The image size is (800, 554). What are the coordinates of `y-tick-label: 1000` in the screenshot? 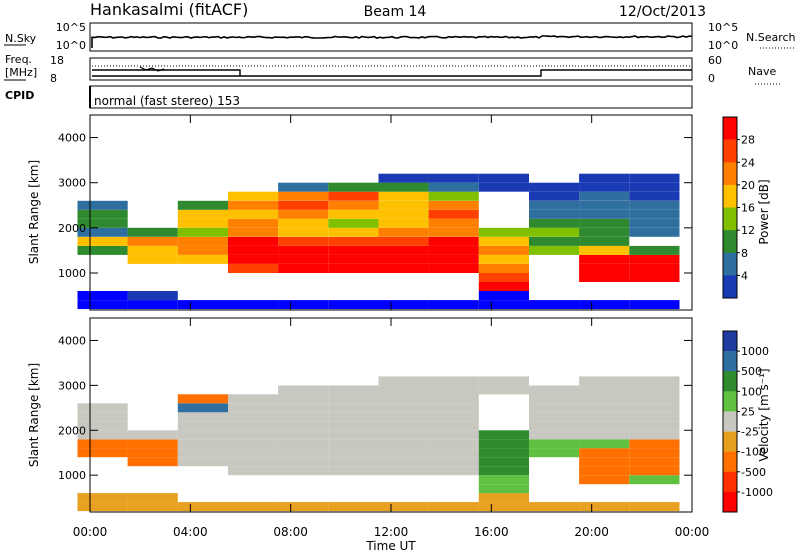 It's located at (72, 475).